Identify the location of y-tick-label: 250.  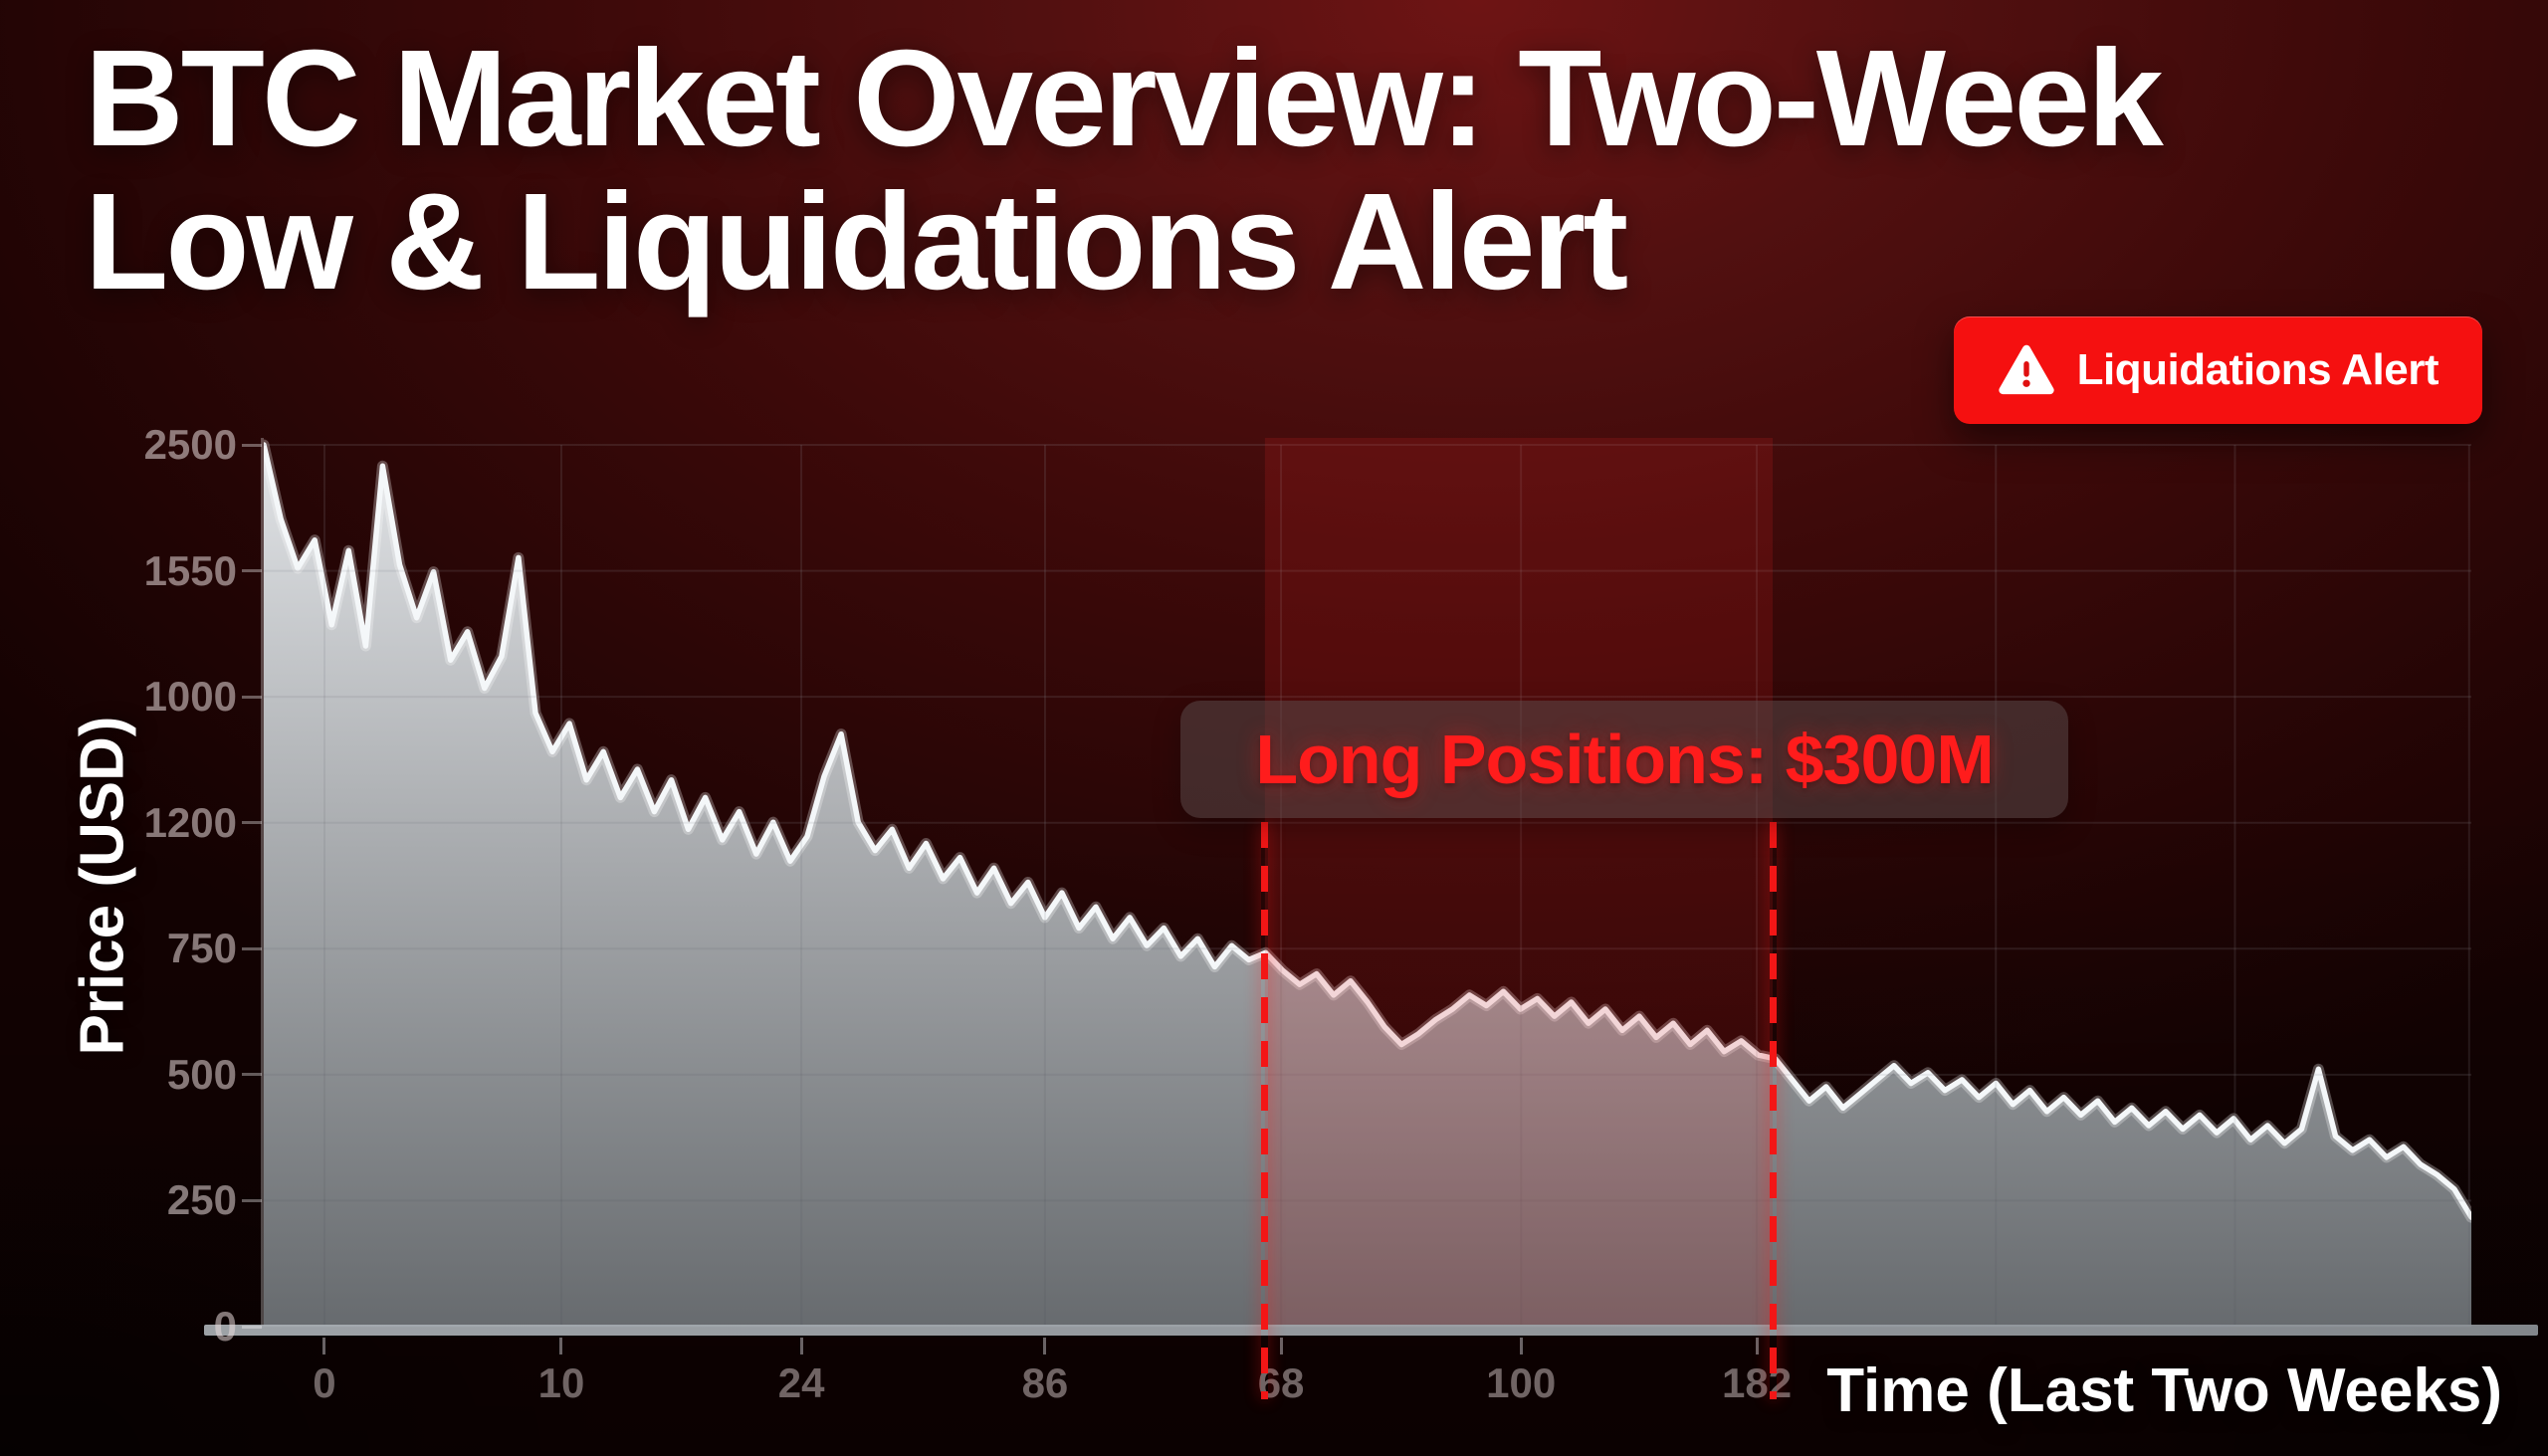
(201, 1200).